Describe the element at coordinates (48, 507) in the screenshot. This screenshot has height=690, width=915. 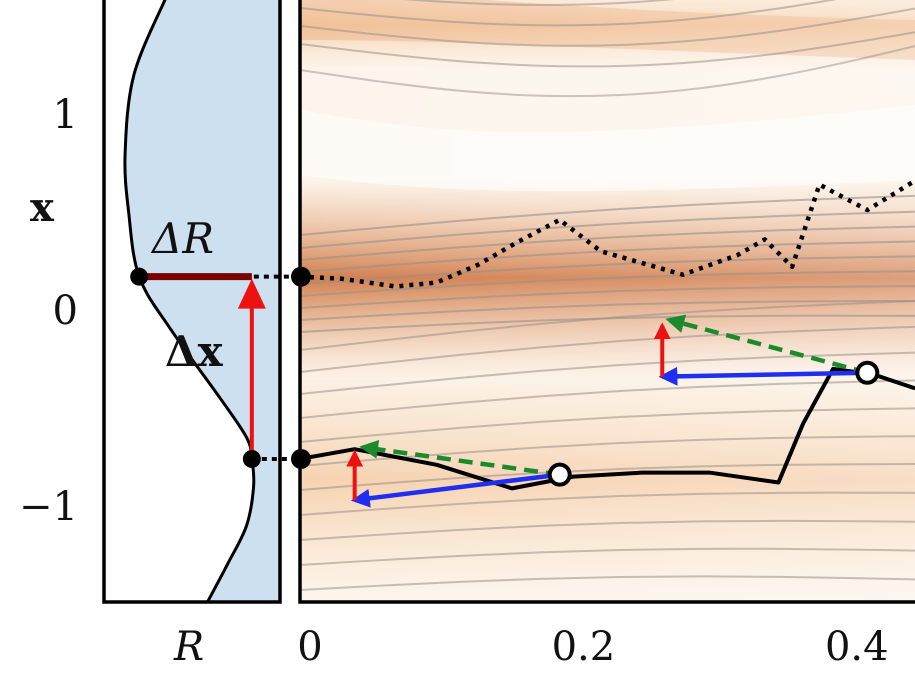
I see `y-tick-label: −1` at that location.